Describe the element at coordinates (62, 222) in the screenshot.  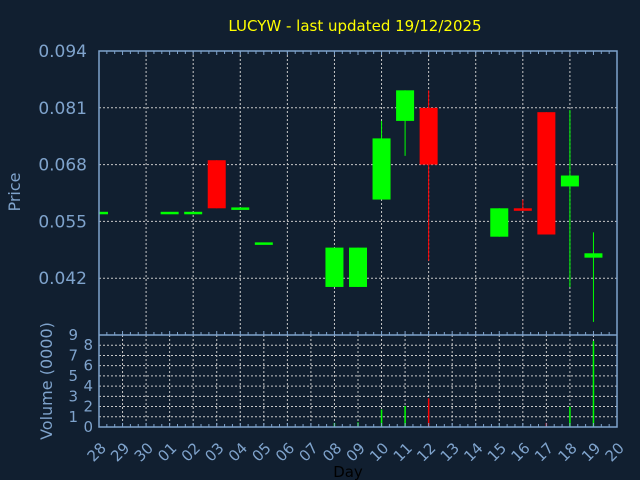
I see `y-tick-label: 0.055` at that location.